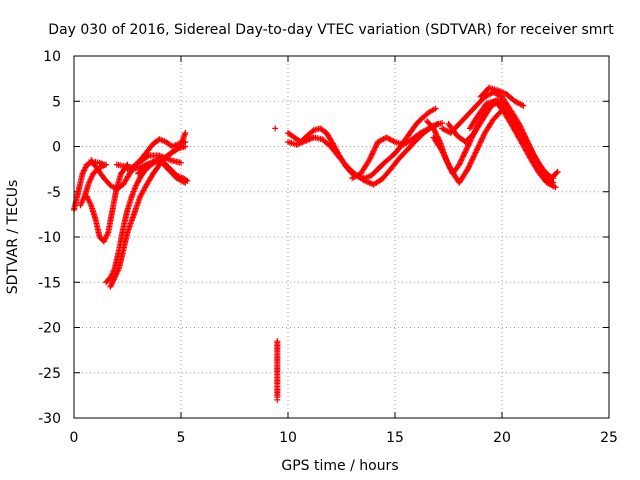  I want to click on y-tick-label: 10, so click(52, 57).